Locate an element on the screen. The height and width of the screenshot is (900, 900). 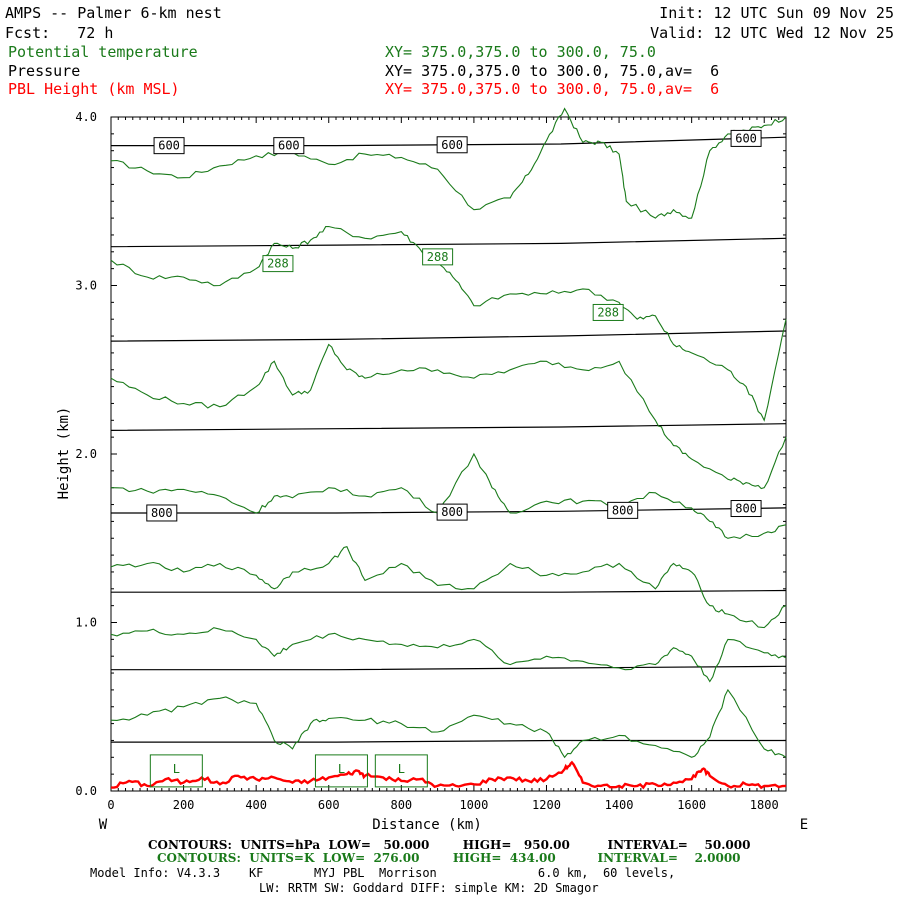
east-label: E is located at coordinates (804, 825).